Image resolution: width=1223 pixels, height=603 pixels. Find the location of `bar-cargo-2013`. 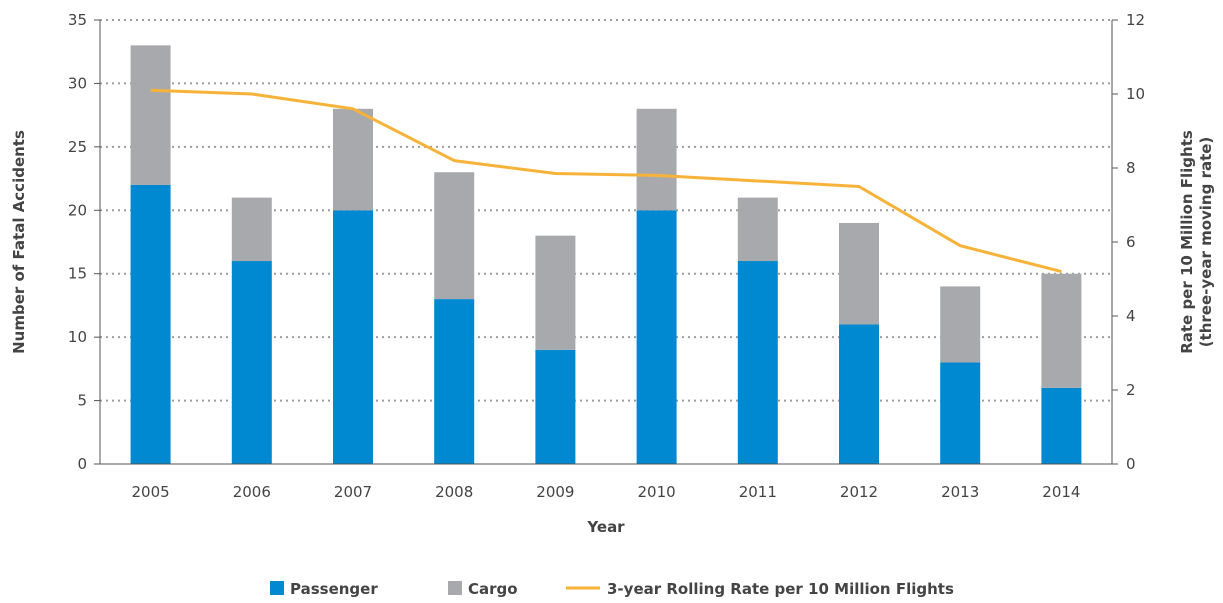

bar-cargo-2013 is located at coordinates (960, 324).